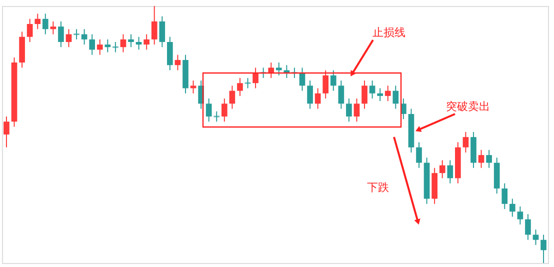  I want to click on annotation: 下跌, so click(378, 187).